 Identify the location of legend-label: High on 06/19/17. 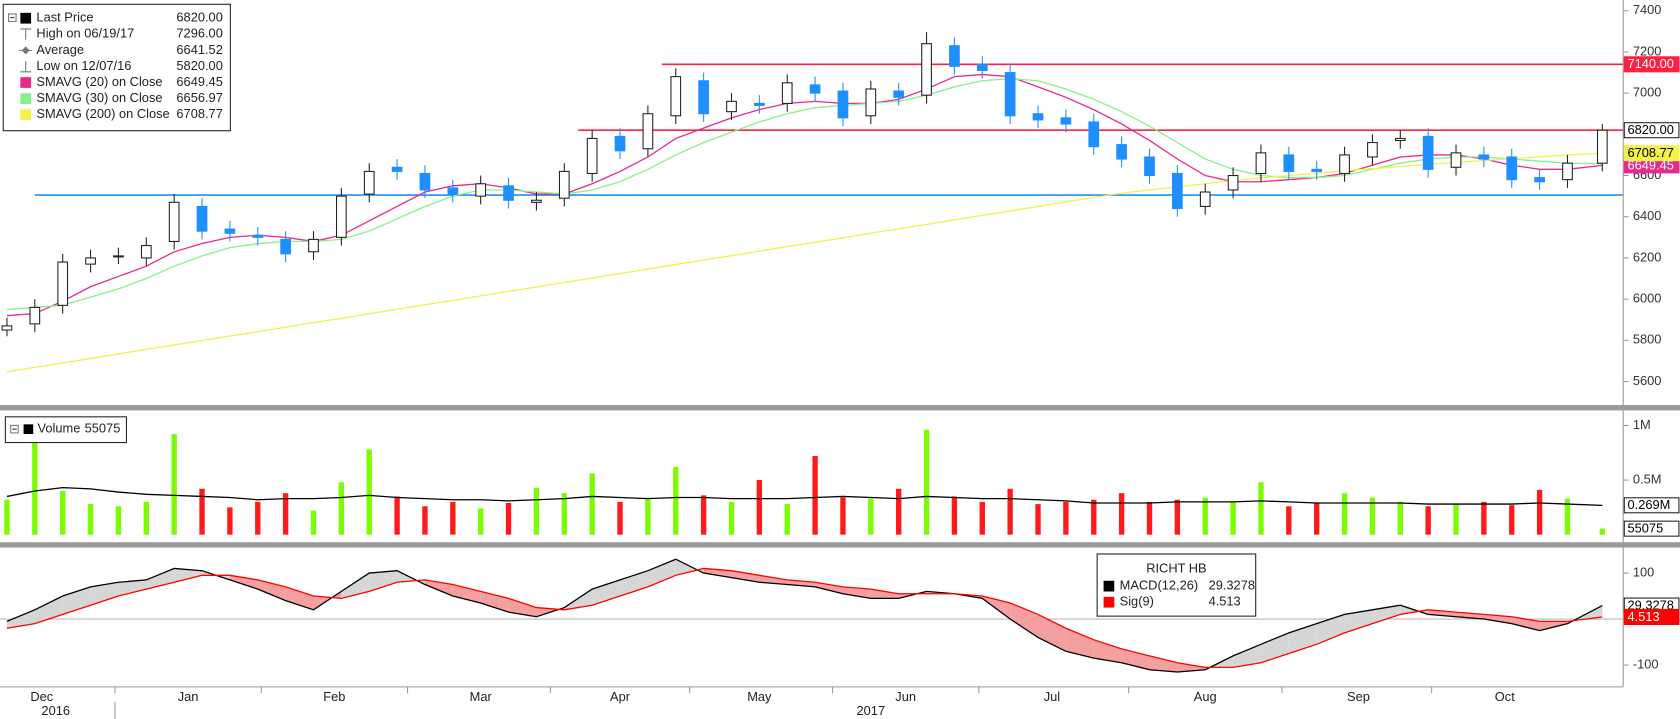
(85, 33).